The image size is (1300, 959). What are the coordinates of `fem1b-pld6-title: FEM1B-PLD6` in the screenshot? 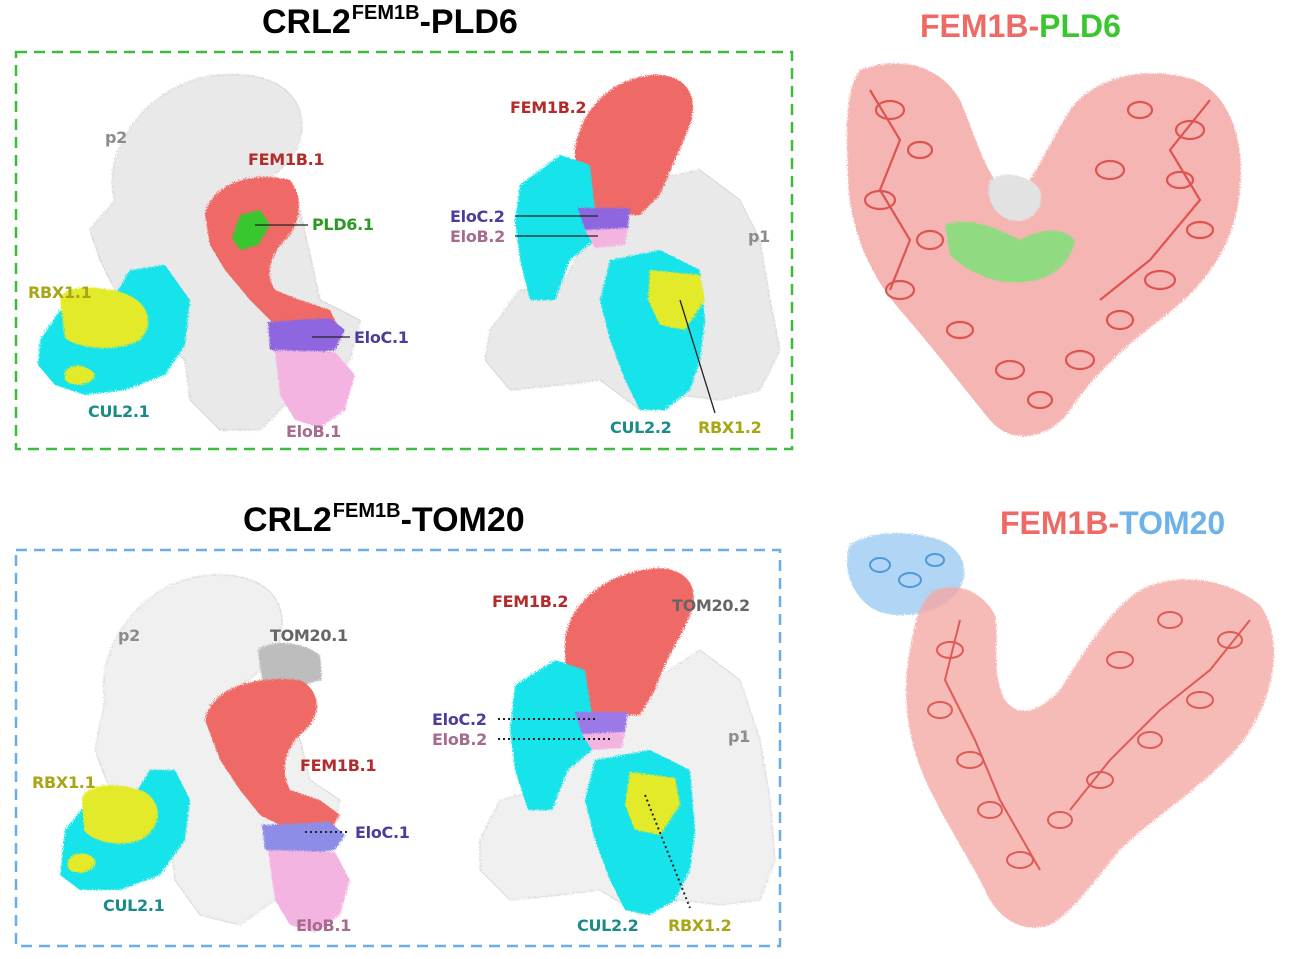 It's located at (1020, 26).